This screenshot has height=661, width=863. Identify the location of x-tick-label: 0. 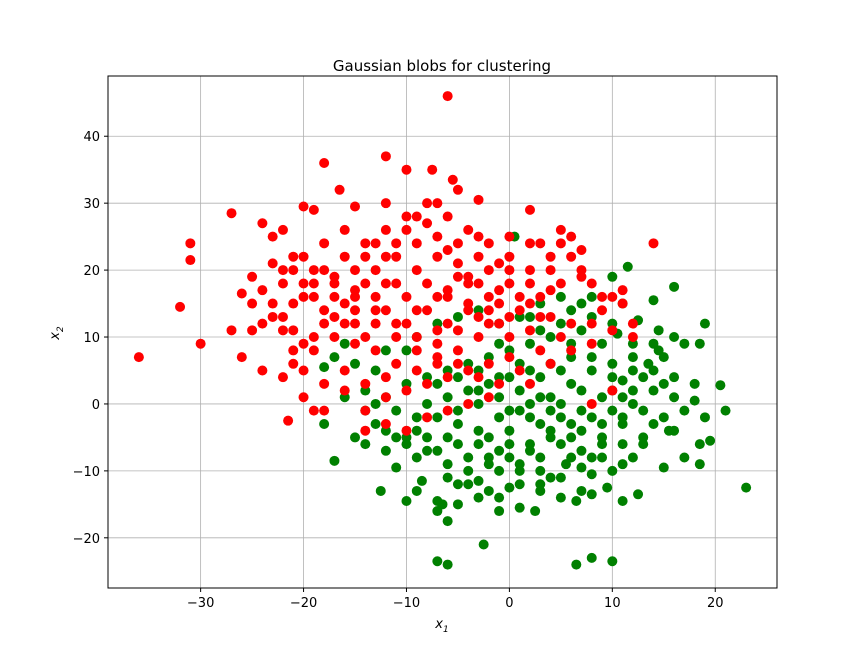
(509, 603).